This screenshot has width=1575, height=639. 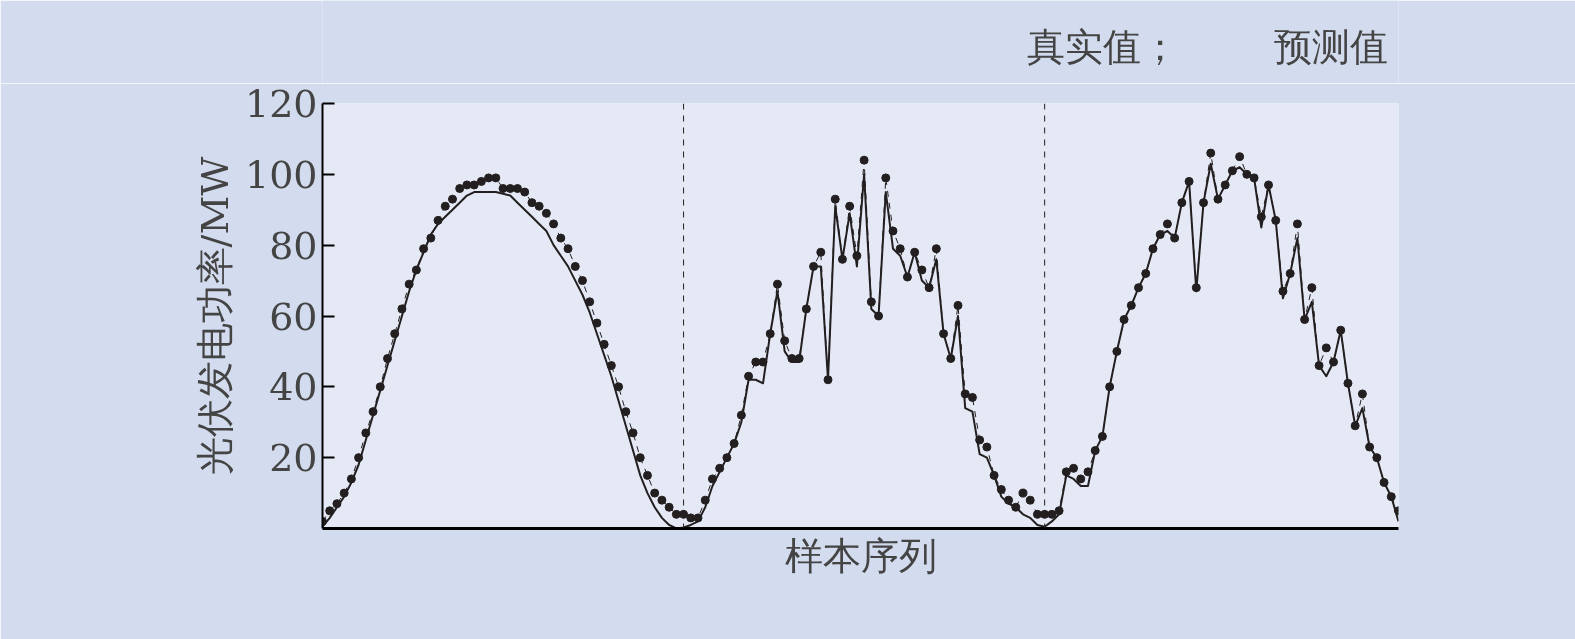 What do you see at coordinates (293, 245) in the screenshot?
I see `y-tick-label: 80` at bounding box center [293, 245].